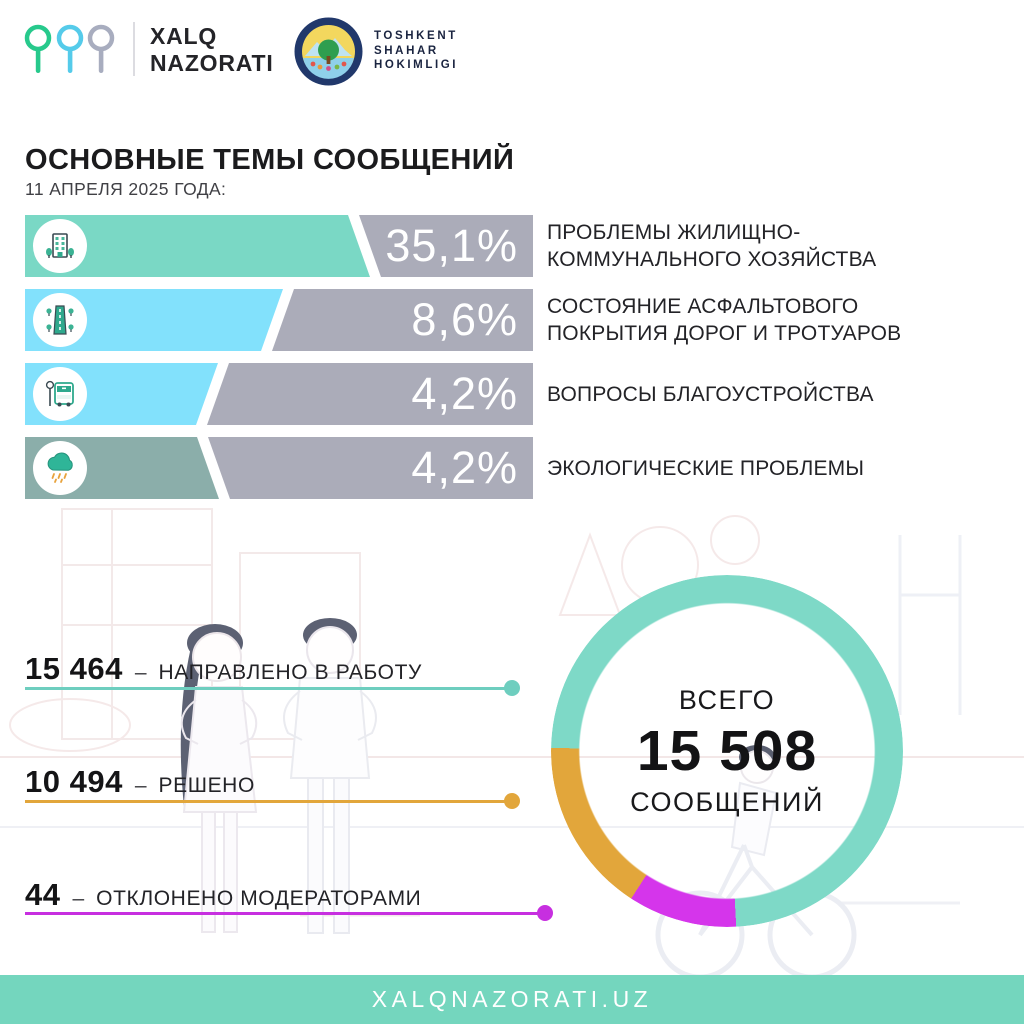  What do you see at coordinates (279, 246) in the screenshot?
I see `bar-row-housing: 35,1%` at bounding box center [279, 246].